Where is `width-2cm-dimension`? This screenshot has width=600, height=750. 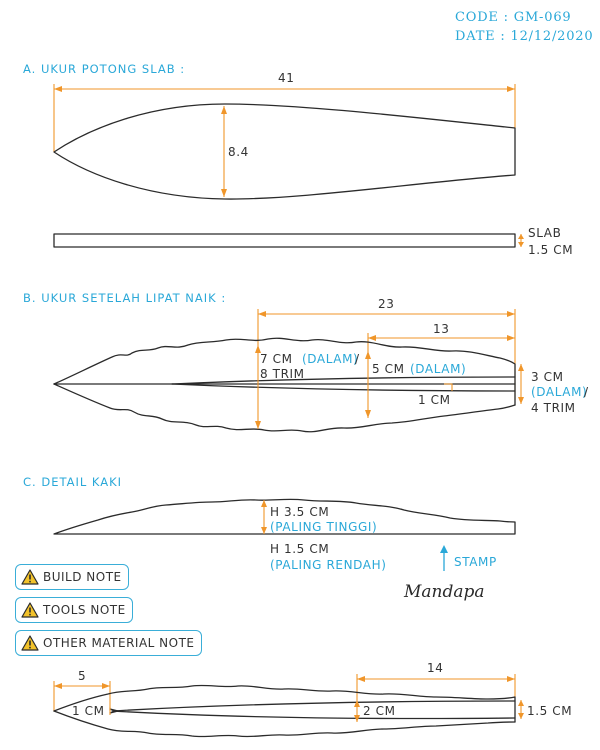 width-2cm-dimension is located at coordinates (357, 711).